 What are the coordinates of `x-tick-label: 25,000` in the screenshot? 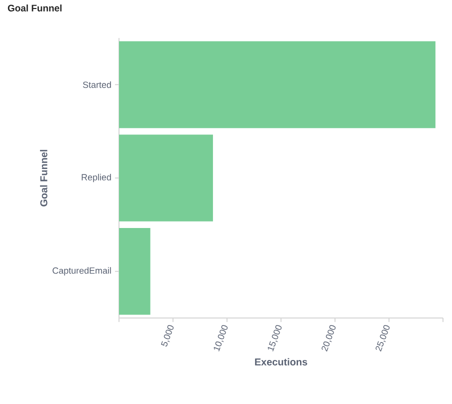 It's located at (383, 338).